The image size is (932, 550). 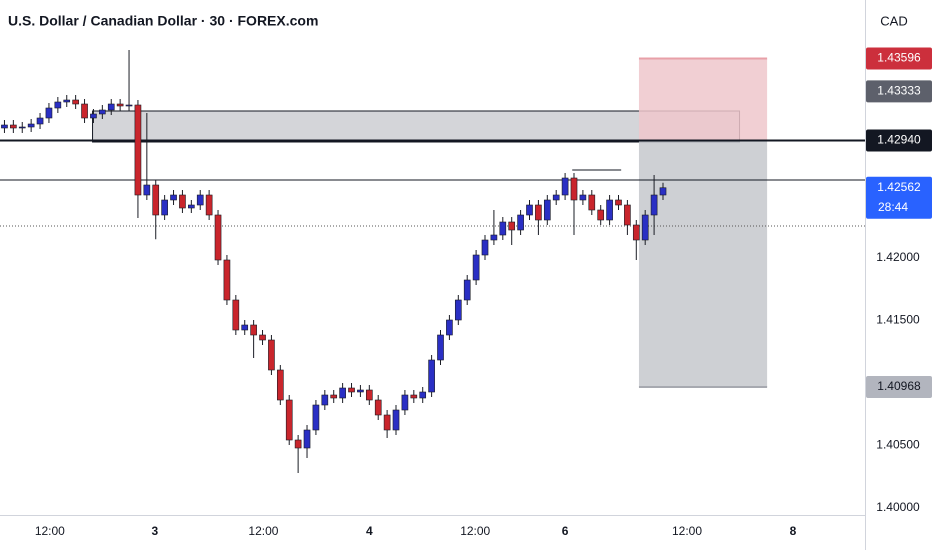 What do you see at coordinates (703, 99) in the screenshot?
I see `stop-area` at bounding box center [703, 99].